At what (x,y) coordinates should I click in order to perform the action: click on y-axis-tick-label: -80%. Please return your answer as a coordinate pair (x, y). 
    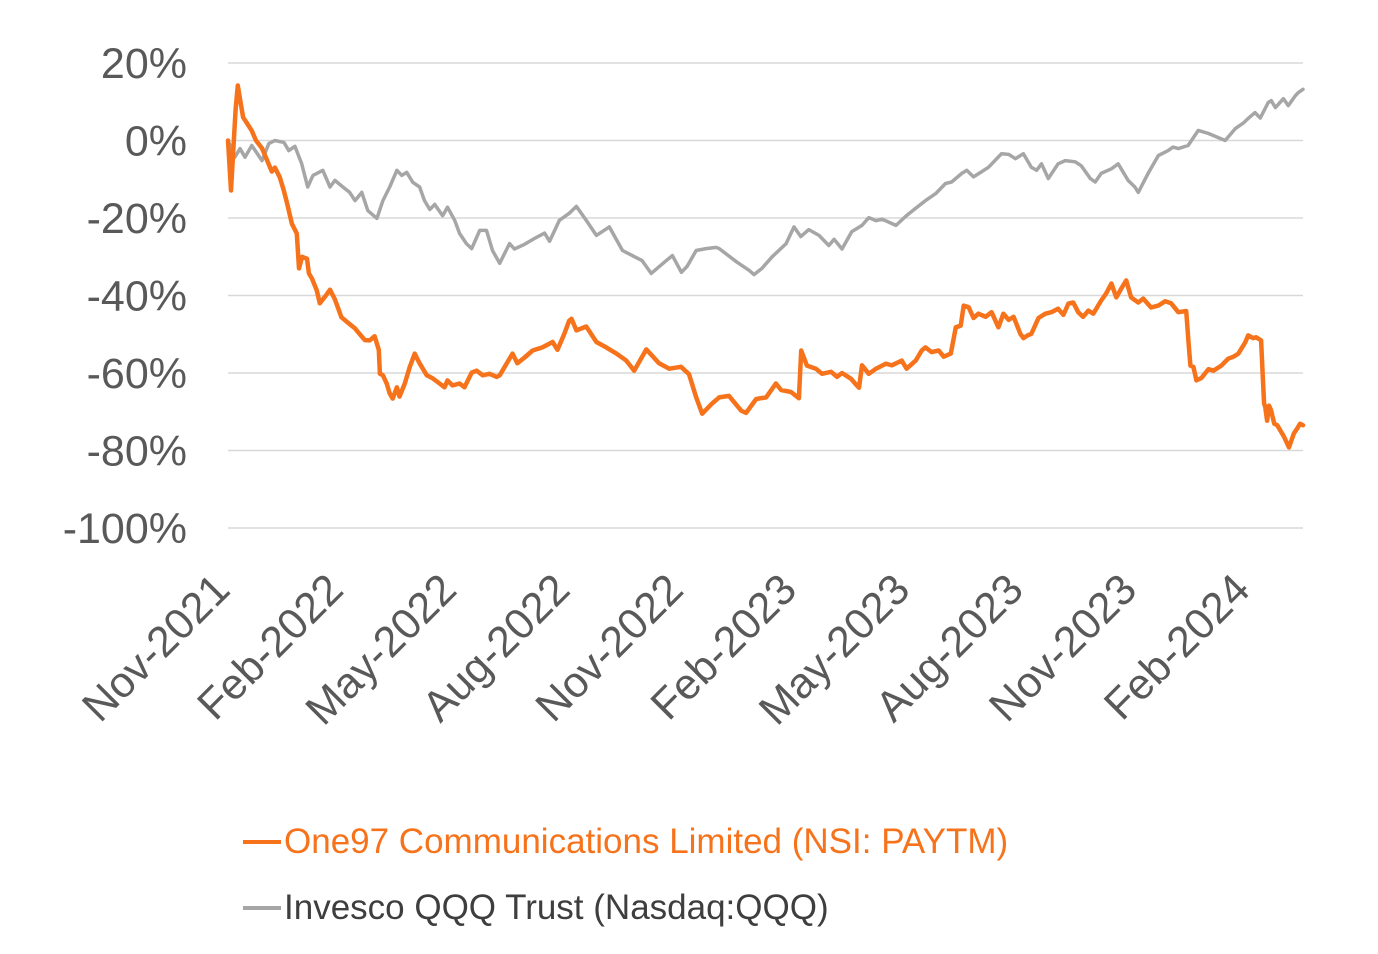
    Looking at the image, I should click on (137, 452).